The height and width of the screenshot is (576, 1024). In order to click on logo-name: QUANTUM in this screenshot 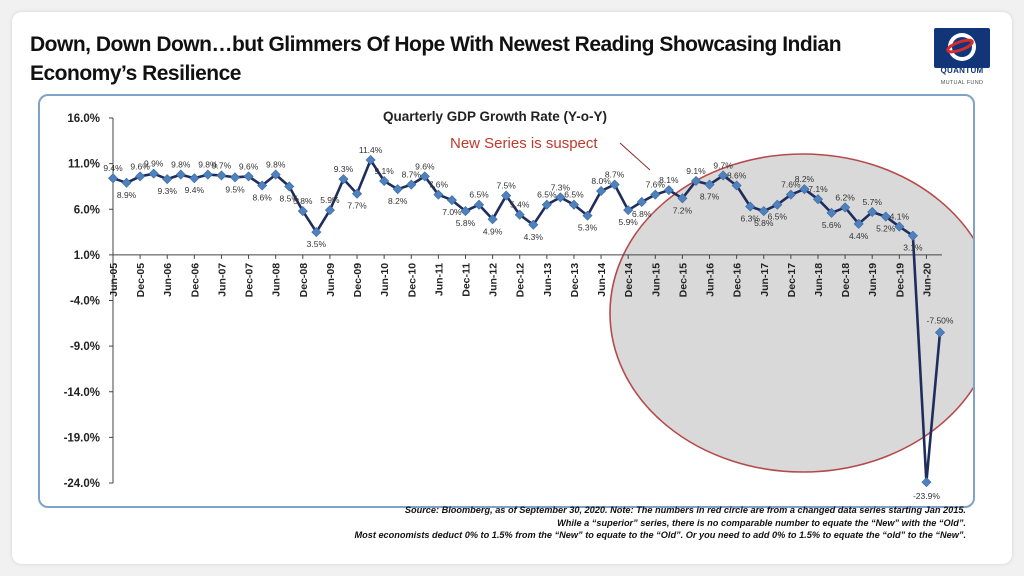, I will do `click(962, 70)`.